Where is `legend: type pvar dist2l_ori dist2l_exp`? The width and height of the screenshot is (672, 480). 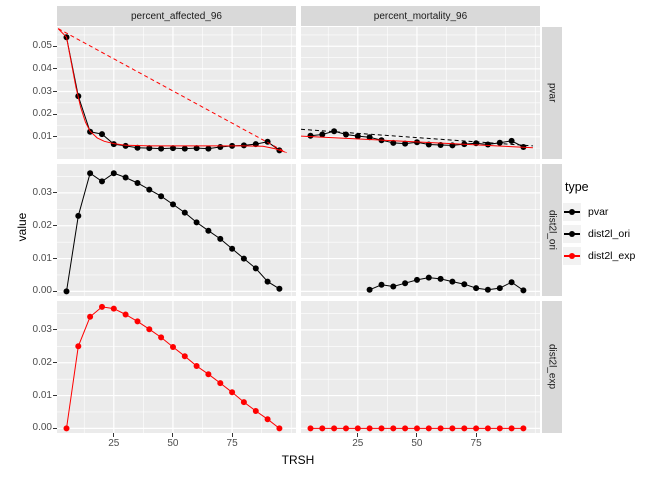 legend: type pvar dist2l_ori dist2l_exp is located at coordinates (615, 224).